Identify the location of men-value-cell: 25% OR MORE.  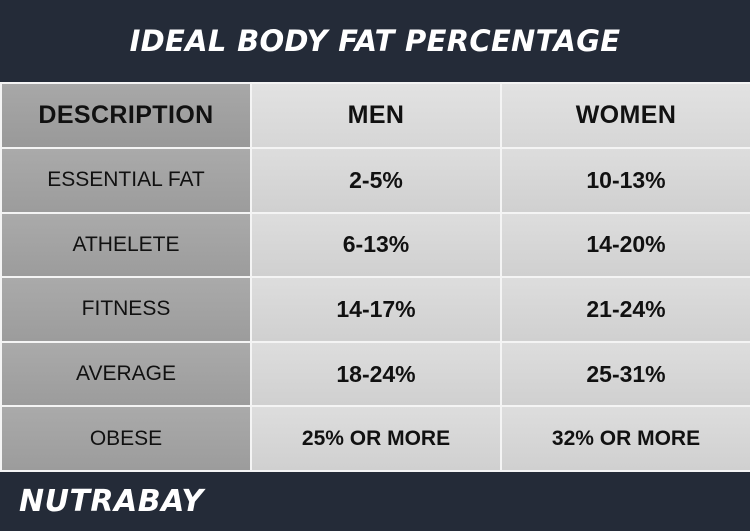
(376, 438).